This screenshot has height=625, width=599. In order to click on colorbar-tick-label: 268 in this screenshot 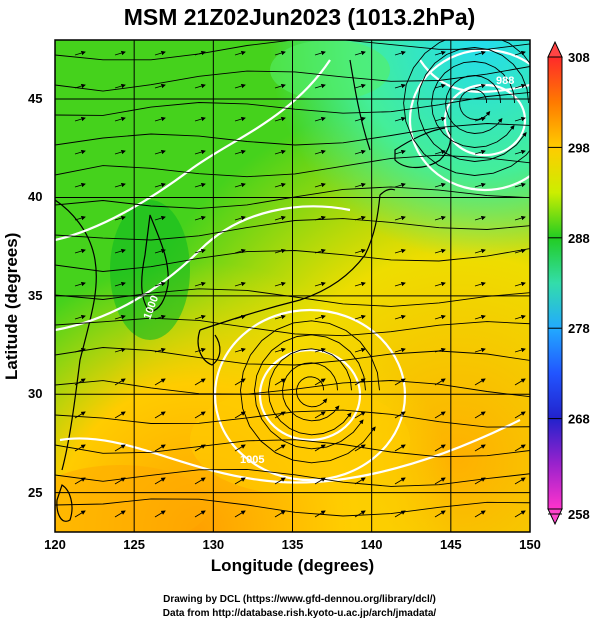, I will do `click(579, 419)`.